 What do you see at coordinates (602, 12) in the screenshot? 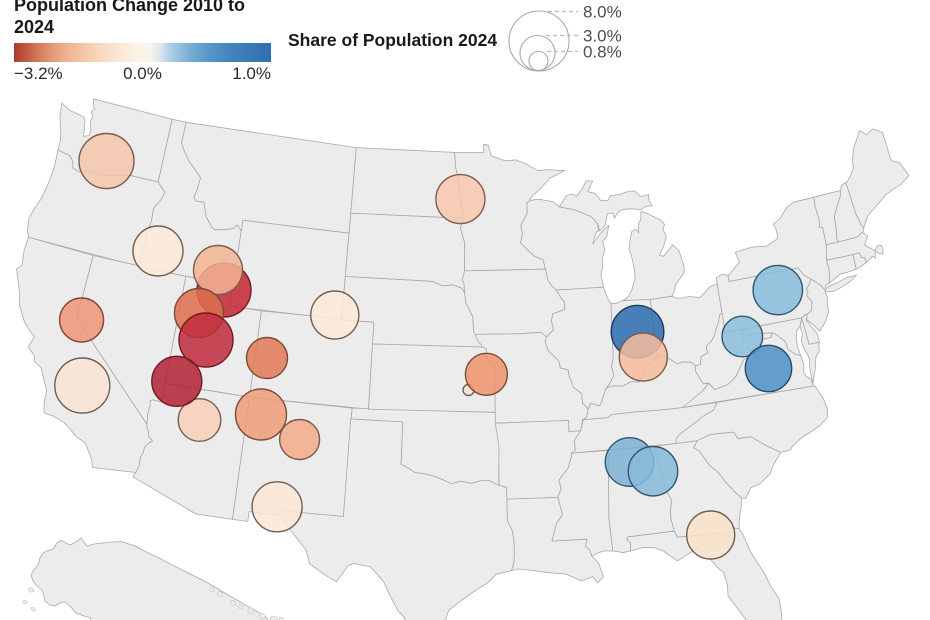
I see `svg-text: 8.0%` at bounding box center [602, 12].